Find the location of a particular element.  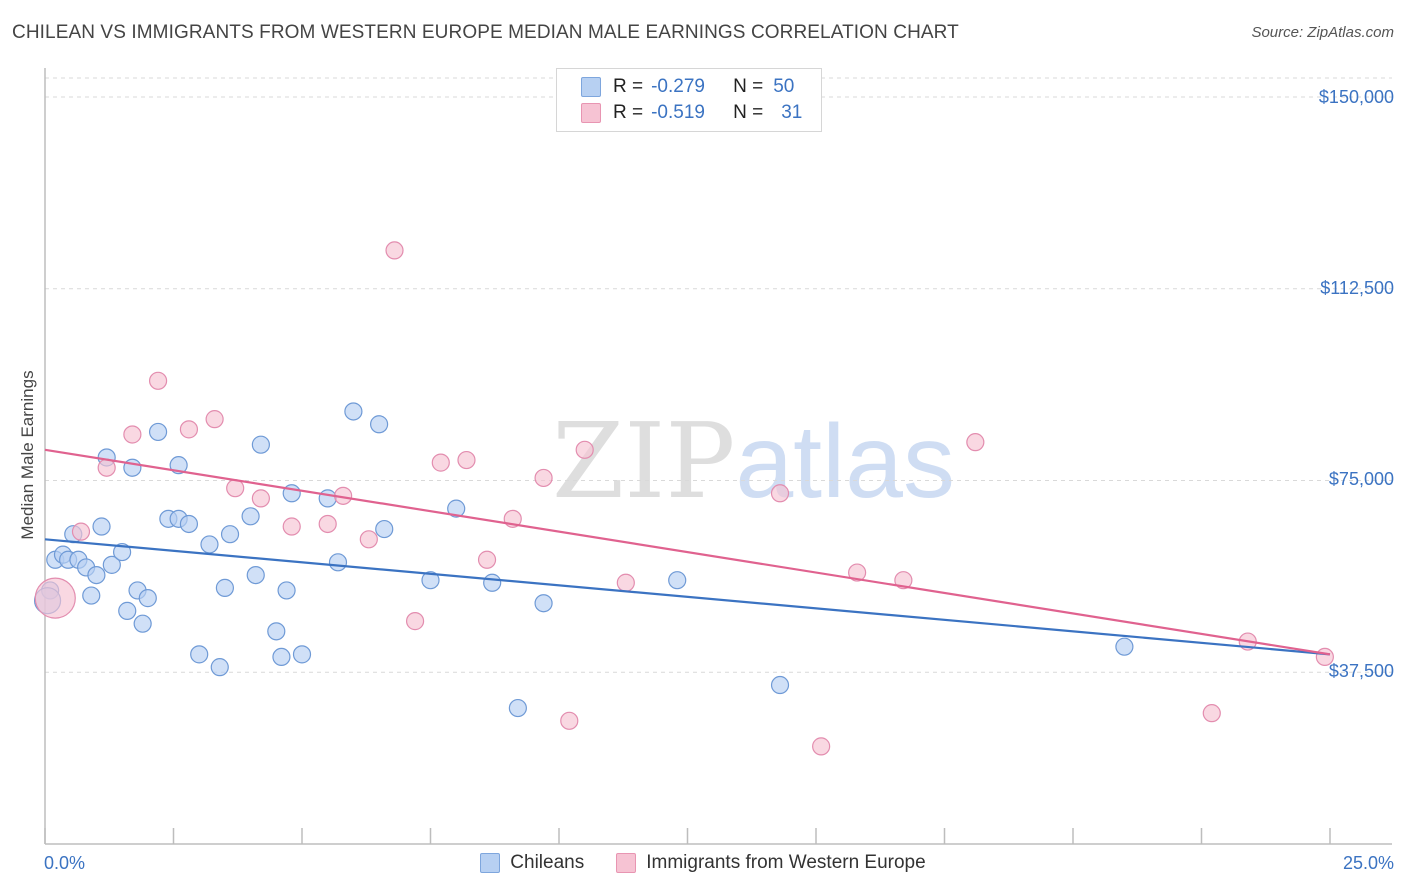

legend-swatch-chileans is located at coordinates (591, 87).